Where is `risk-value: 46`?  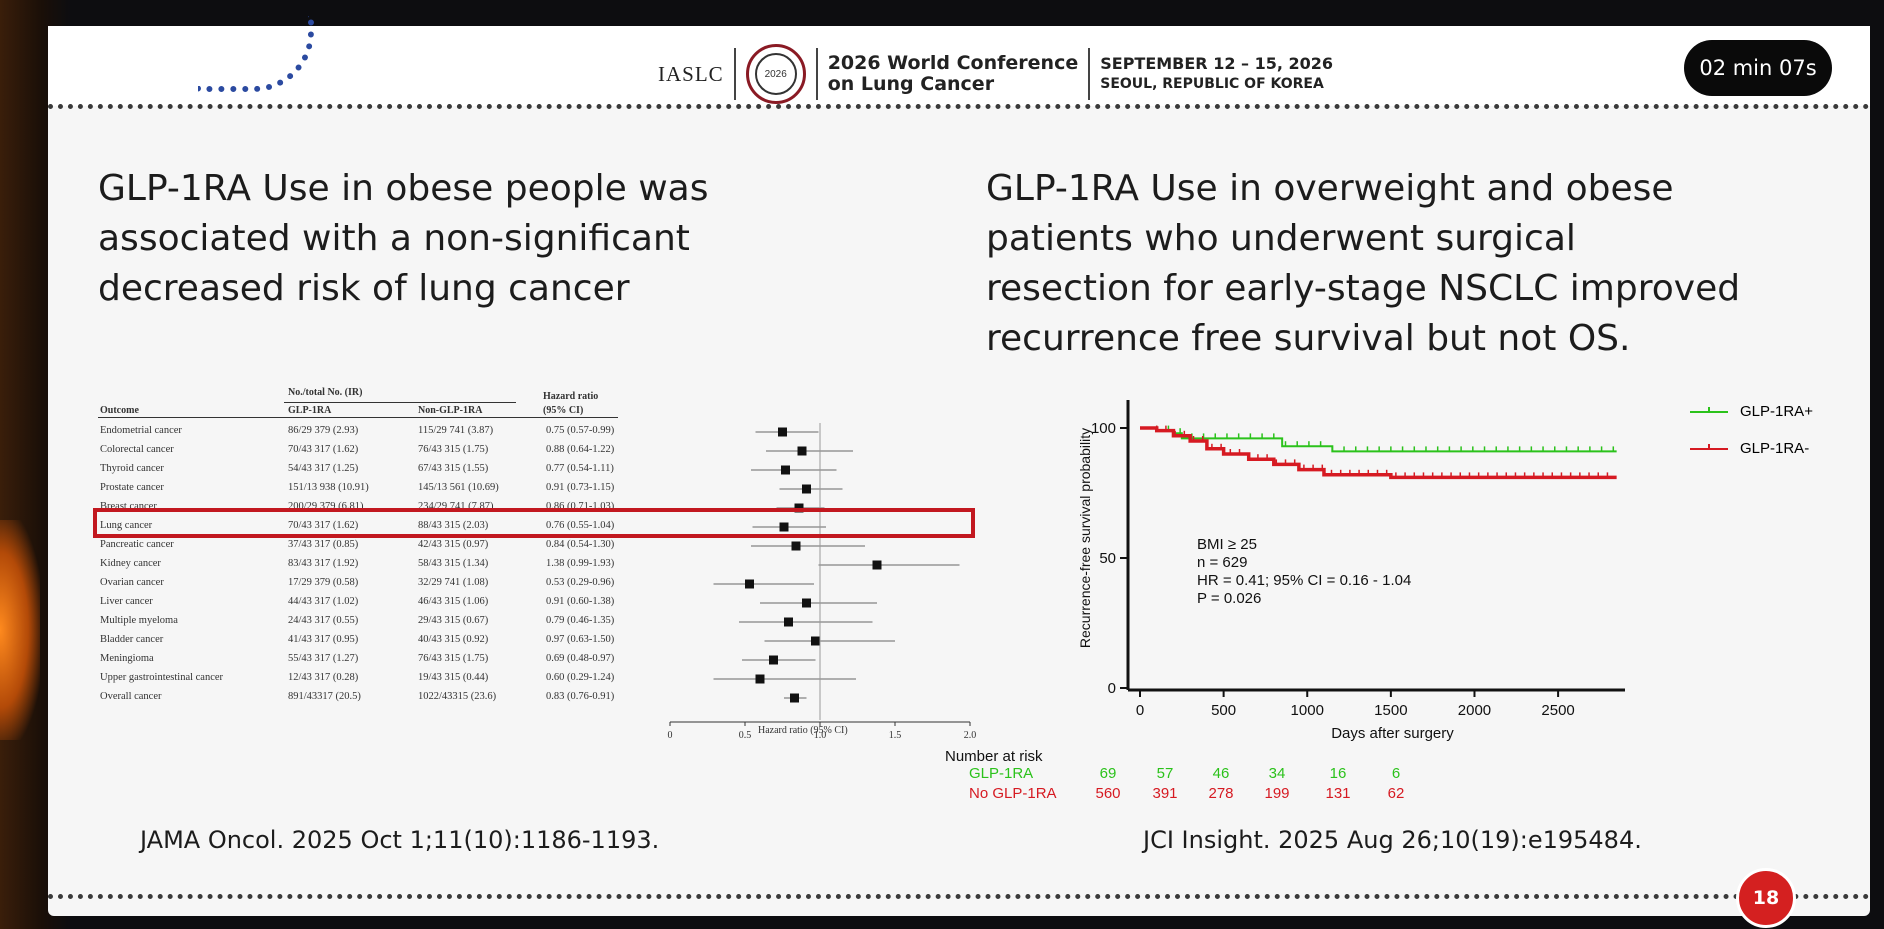 risk-value: 46 is located at coordinates (1221, 773).